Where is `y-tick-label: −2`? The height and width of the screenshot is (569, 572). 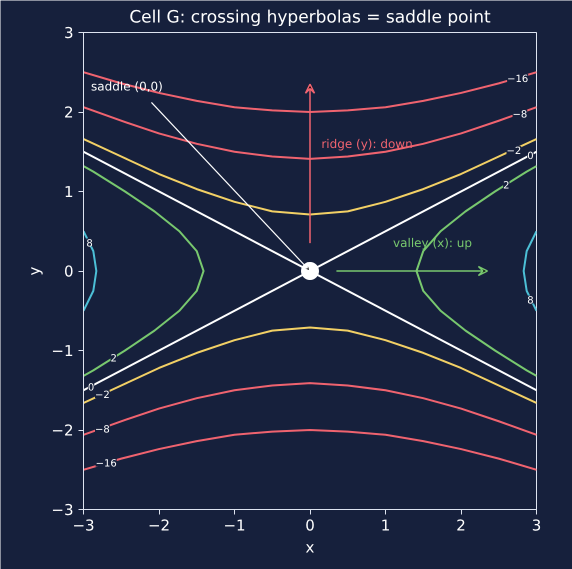 y-tick-label: −2 is located at coordinates (62, 431).